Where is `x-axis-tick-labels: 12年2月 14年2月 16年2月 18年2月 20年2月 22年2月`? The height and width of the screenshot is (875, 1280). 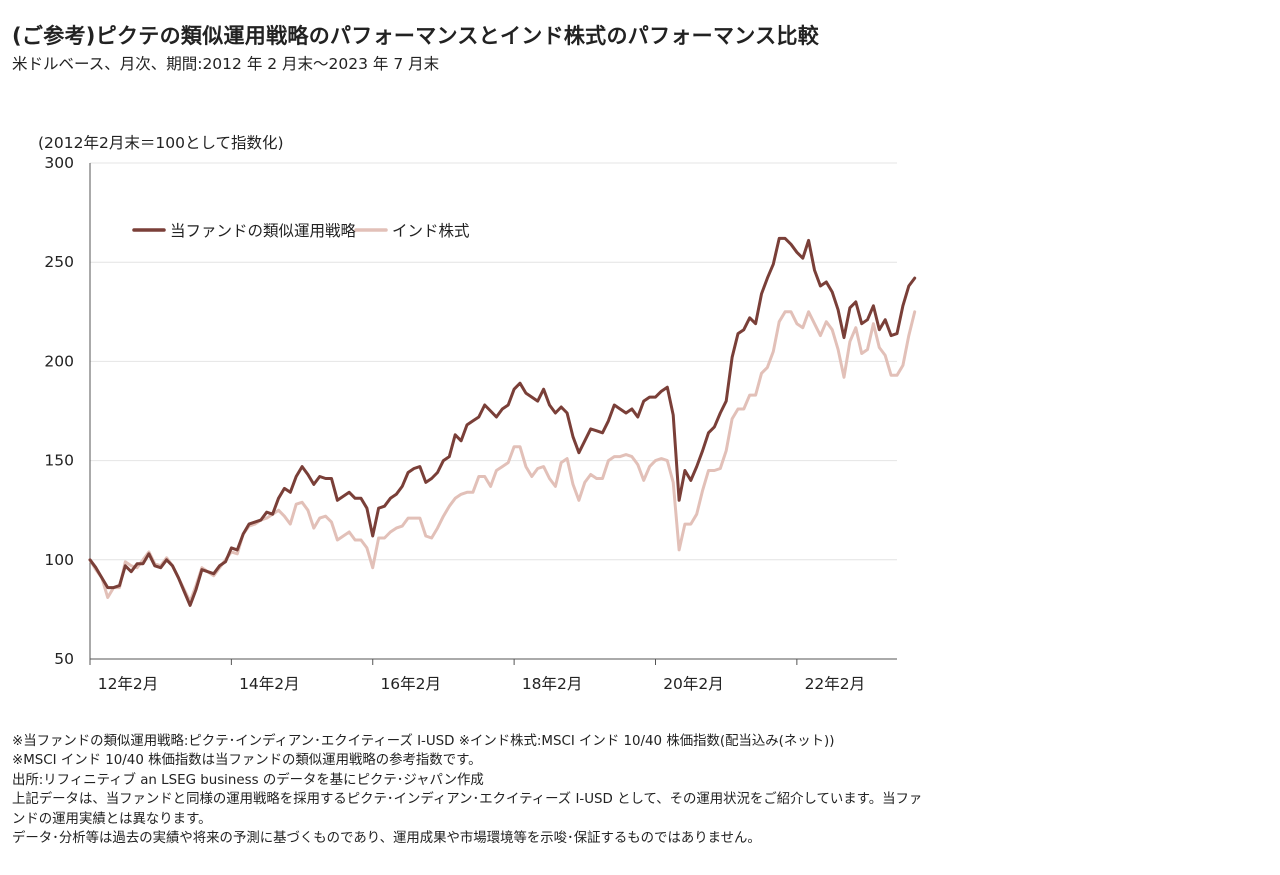
x-axis-tick-labels: 12年2月 14年2月 16年2月 18年2月 20年2月 22年2月 is located at coordinates (481, 684).